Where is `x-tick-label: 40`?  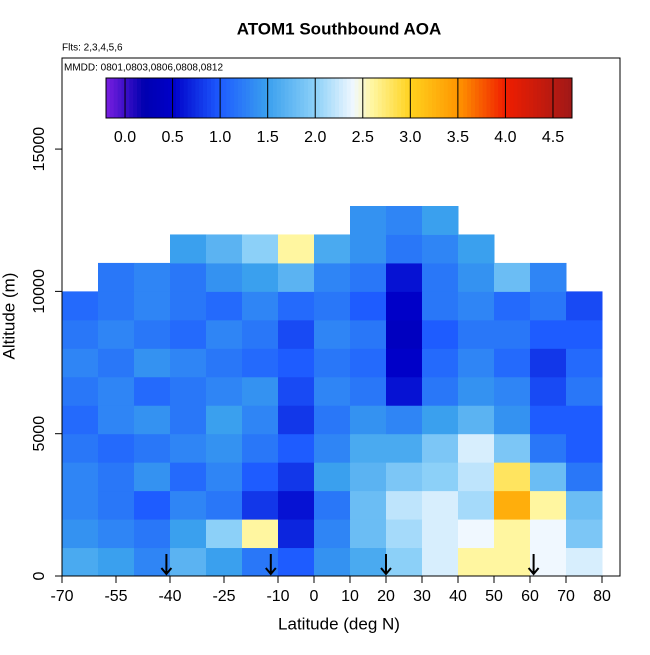
x-tick-label: 40 is located at coordinates (458, 596).